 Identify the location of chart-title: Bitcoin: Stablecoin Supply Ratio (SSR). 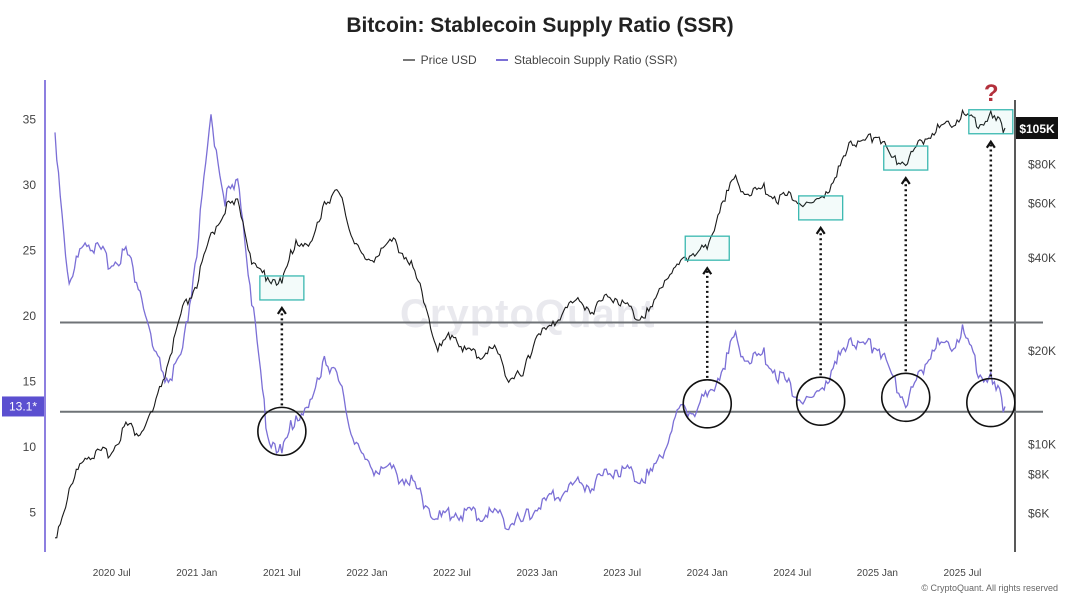
(540, 25).